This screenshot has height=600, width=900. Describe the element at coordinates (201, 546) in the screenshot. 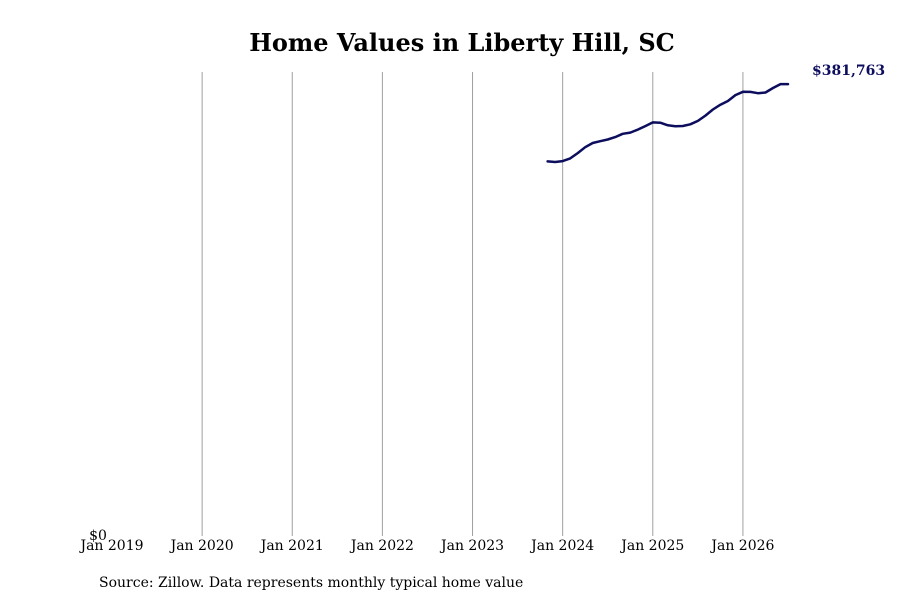

I see `x-tick-label-2020: Jan 2020` at that location.